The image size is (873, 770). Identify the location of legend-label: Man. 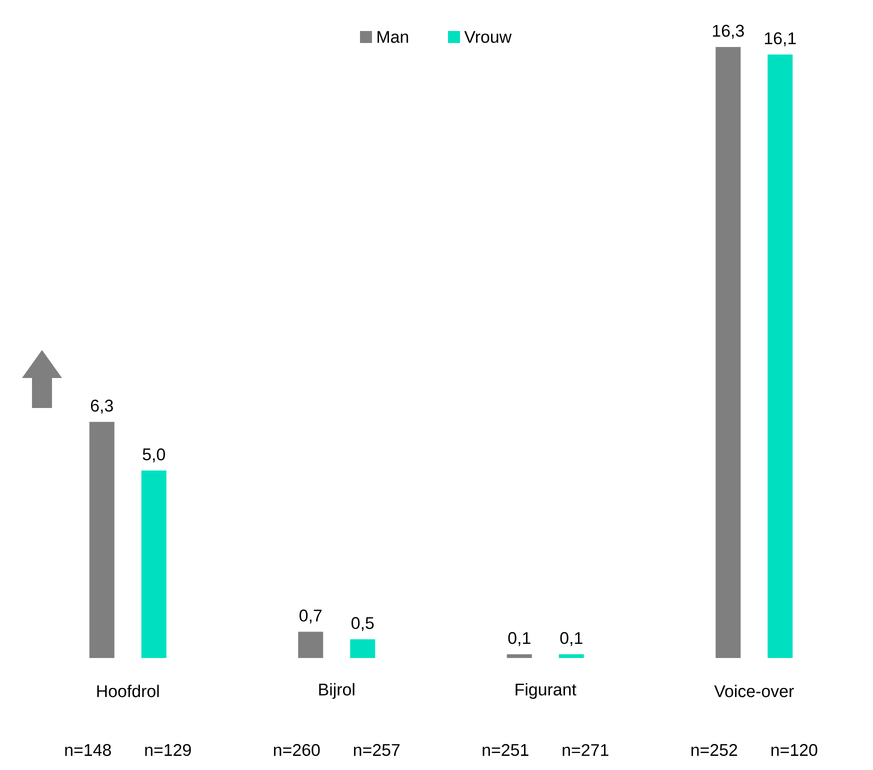
(393, 37).